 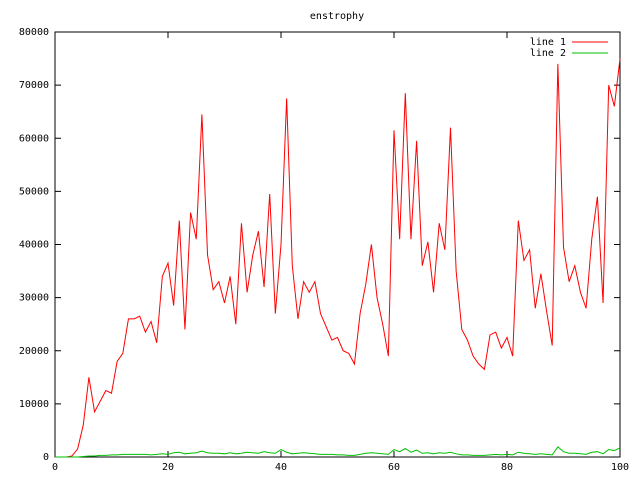 What do you see at coordinates (34, 138) in the screenshot?
I see `y-tick-label: 60000` at bounding box center [34, 138].